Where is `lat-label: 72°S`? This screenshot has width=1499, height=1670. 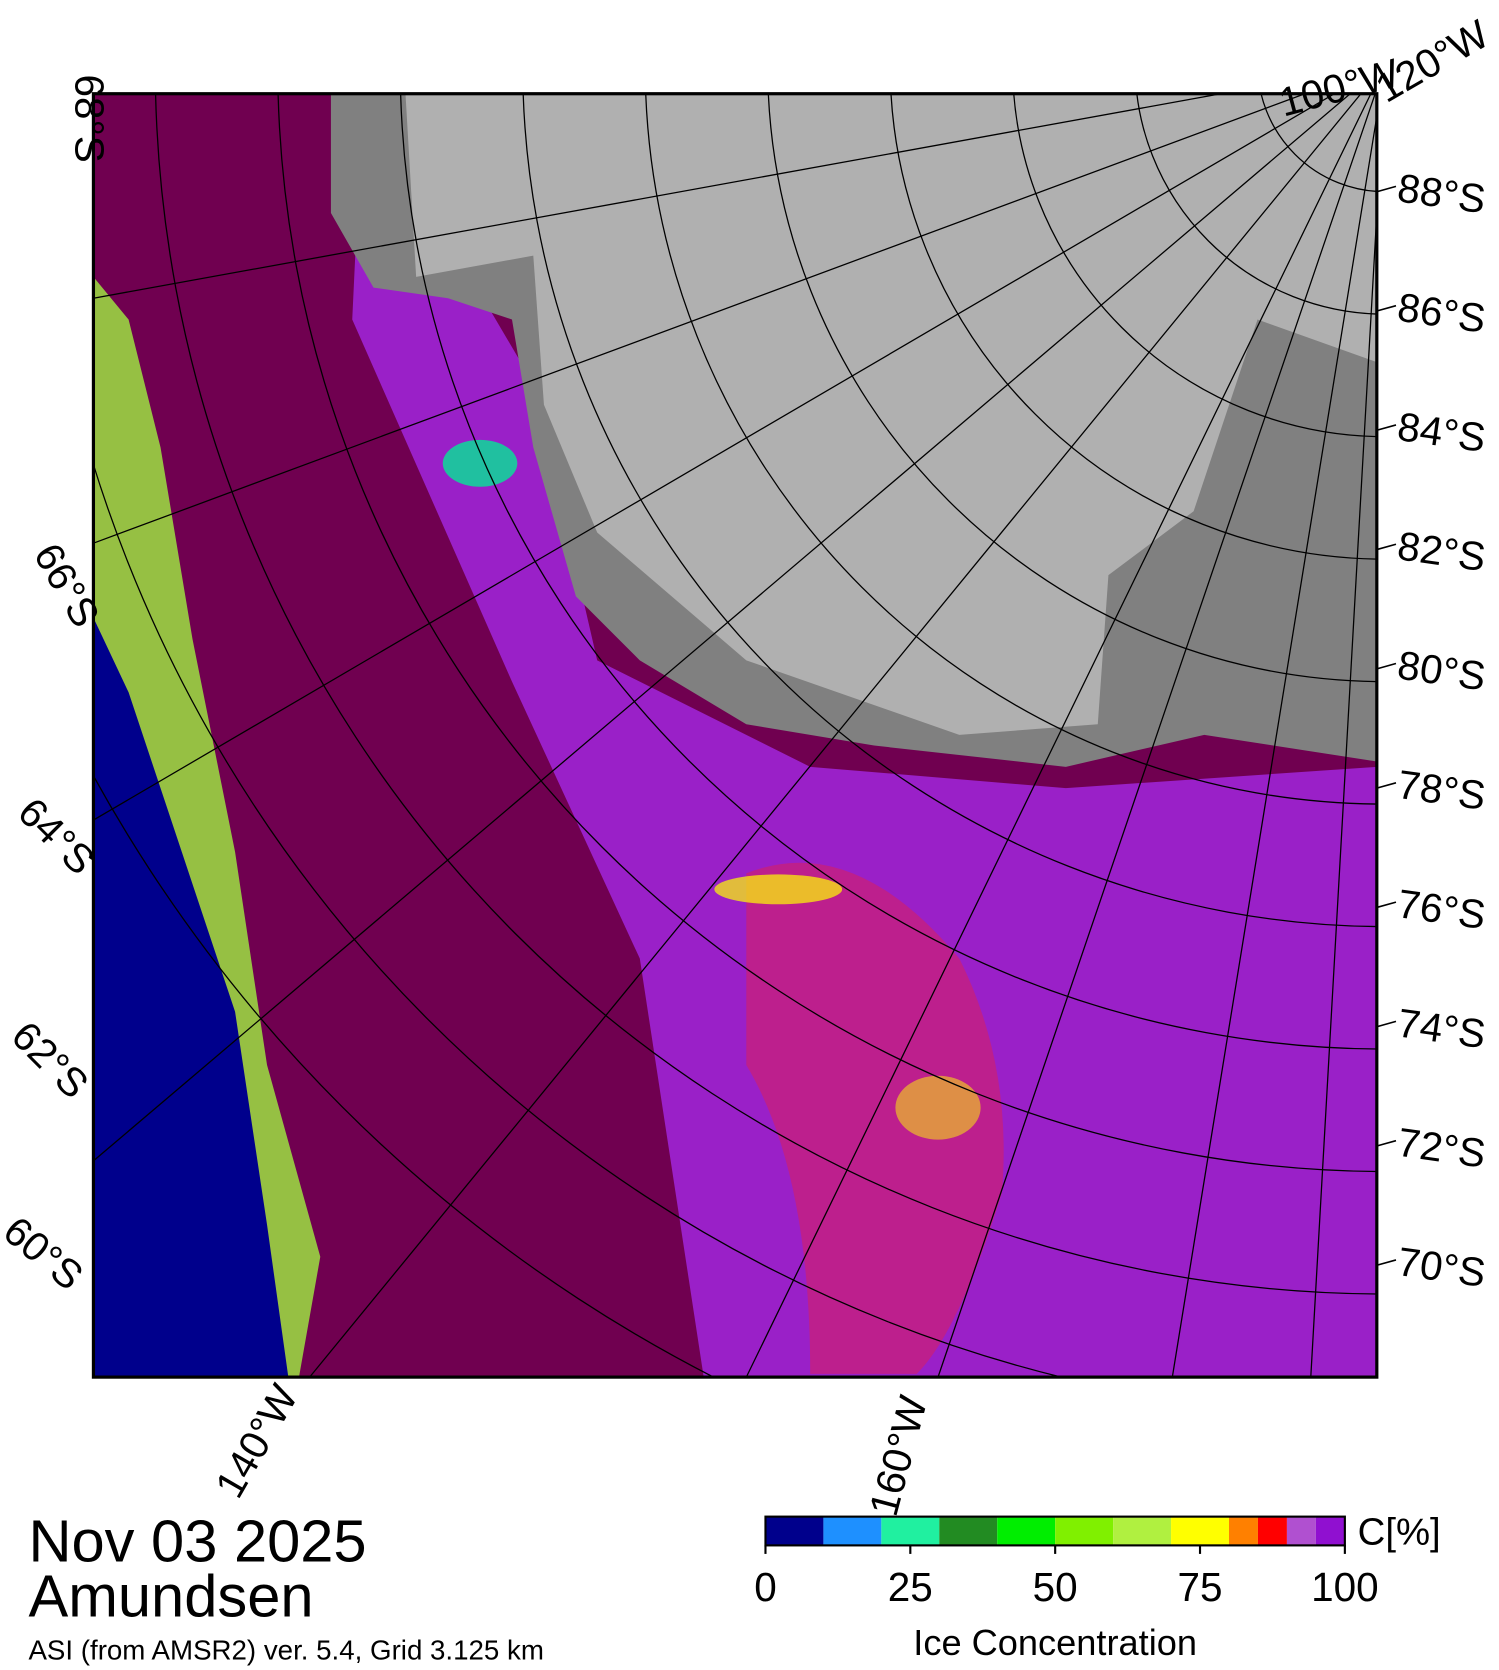 lat-label: 72°S is located at coordinates (1442, 1148).